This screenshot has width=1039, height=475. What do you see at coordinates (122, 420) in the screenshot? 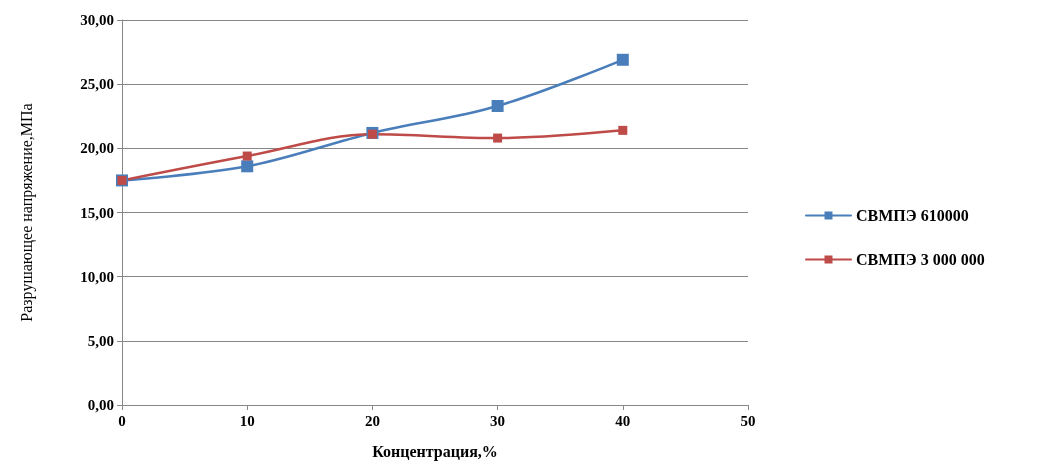
I see `x-tick-label: 0` at bounding box center [122, 420].